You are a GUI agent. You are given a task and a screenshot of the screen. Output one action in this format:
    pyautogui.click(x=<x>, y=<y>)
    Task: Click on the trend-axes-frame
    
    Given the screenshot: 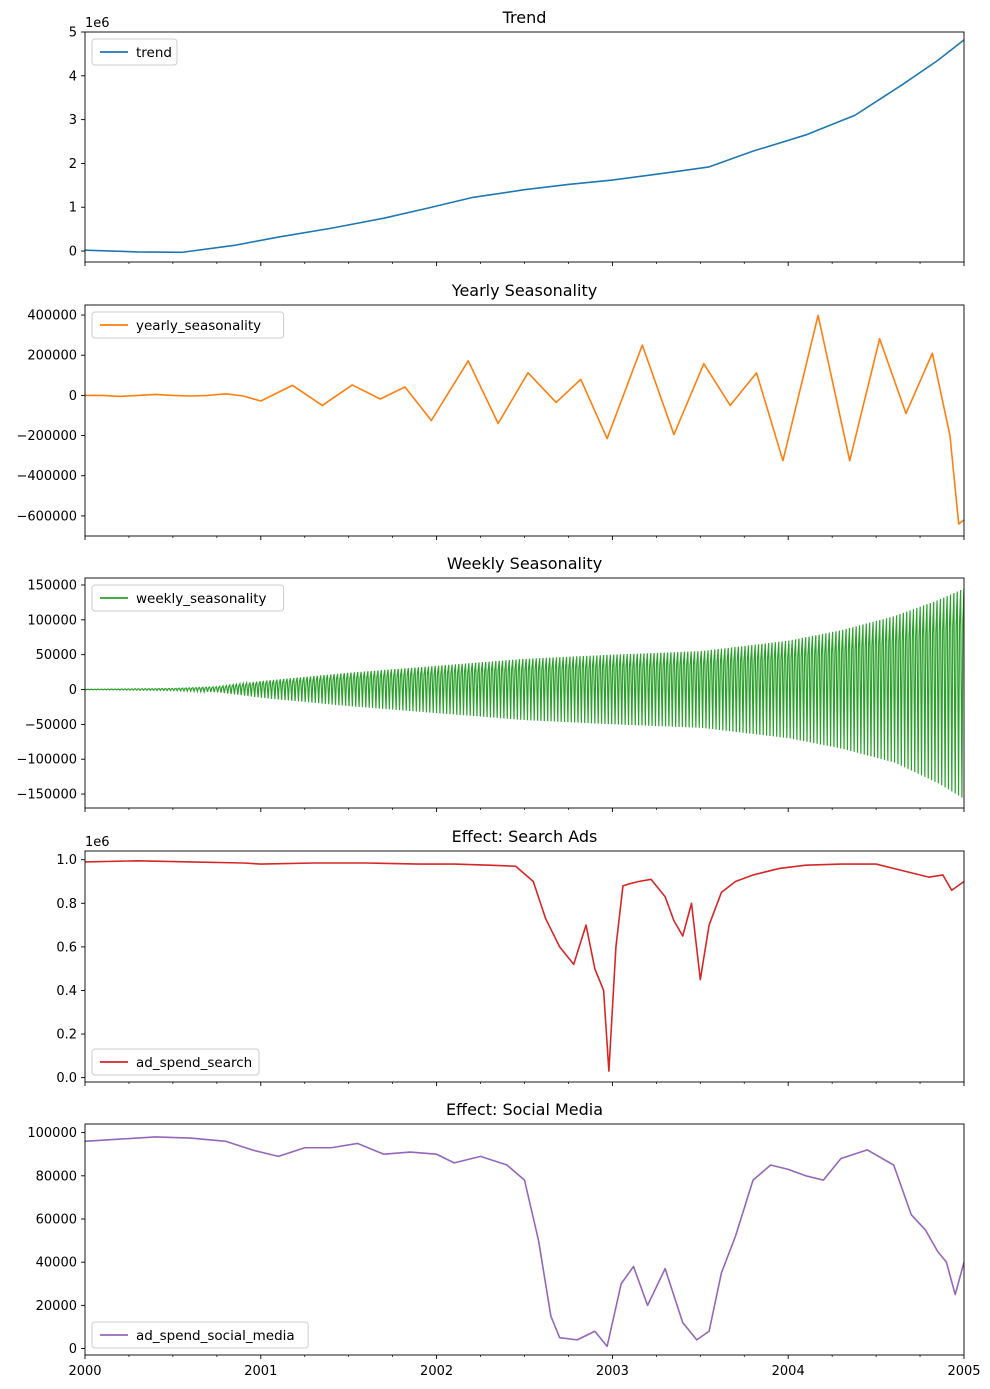 What is the action you would take?
    pyautogui.click(x=524, y=147)
    